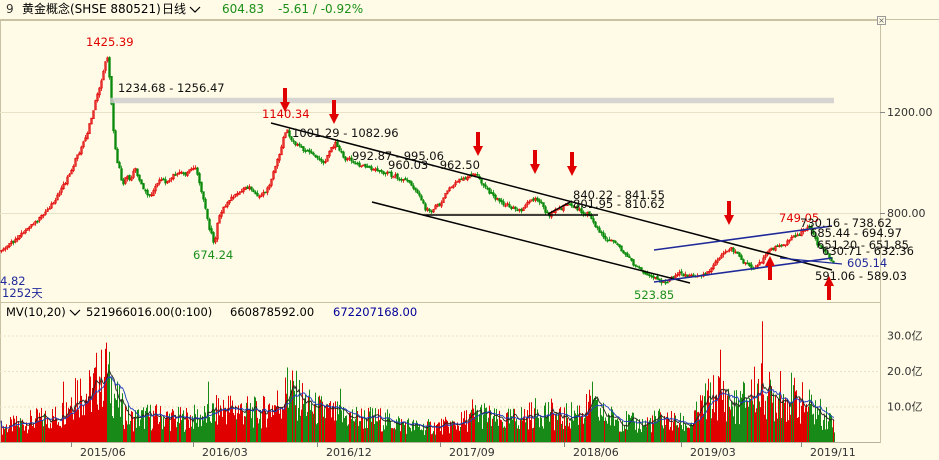  I want to click on price-label: 801.95 - 810.62, so click(619, 204).